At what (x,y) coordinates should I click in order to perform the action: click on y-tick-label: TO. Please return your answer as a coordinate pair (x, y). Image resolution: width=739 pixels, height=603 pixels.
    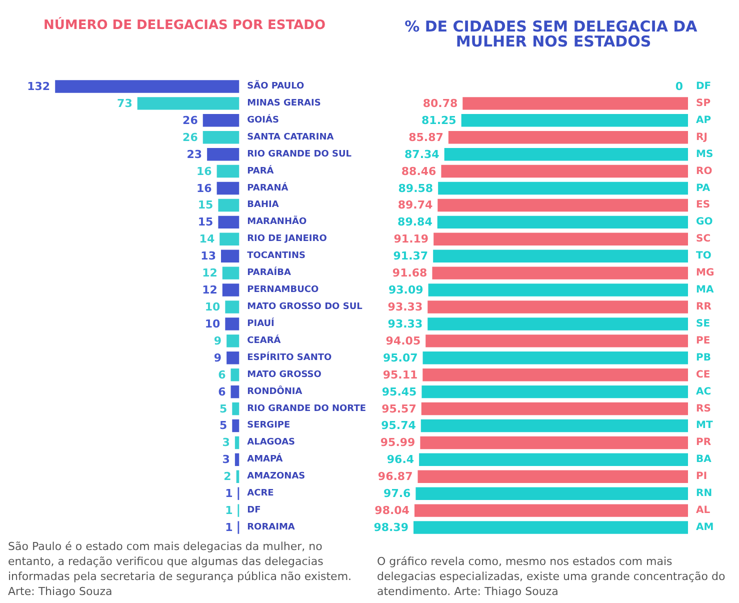
    Looking at the image, I should click on (704, 256).